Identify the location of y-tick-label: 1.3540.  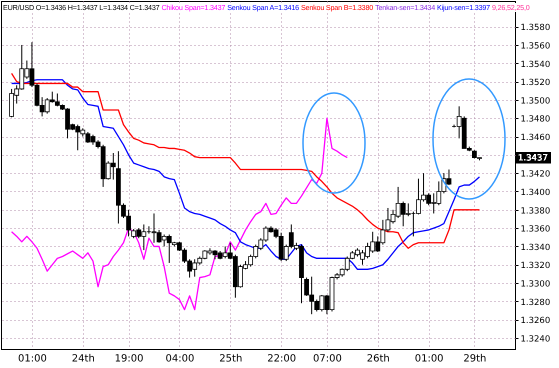
(535, 65).